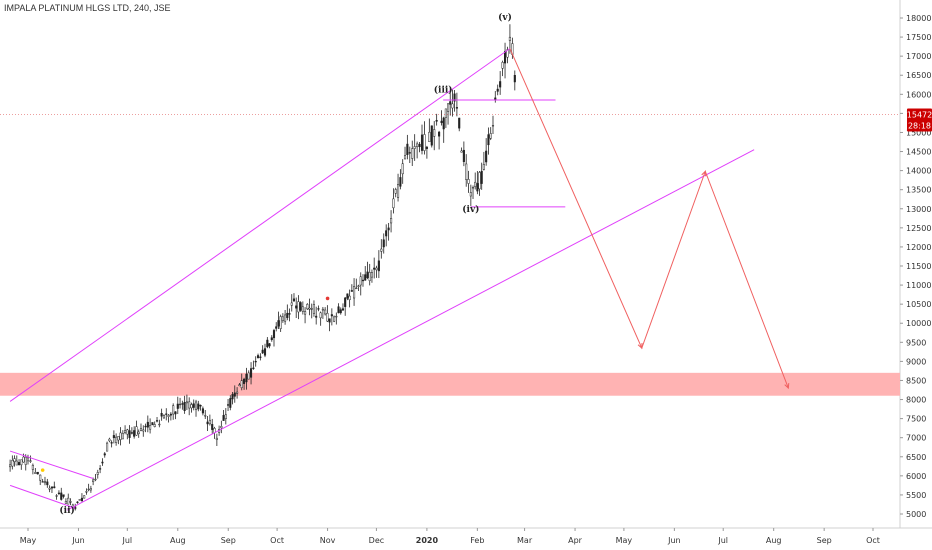  Describe the element at coordinates (918, 56) in the screenshot. I see `y-tick-label: 17000` at that location.